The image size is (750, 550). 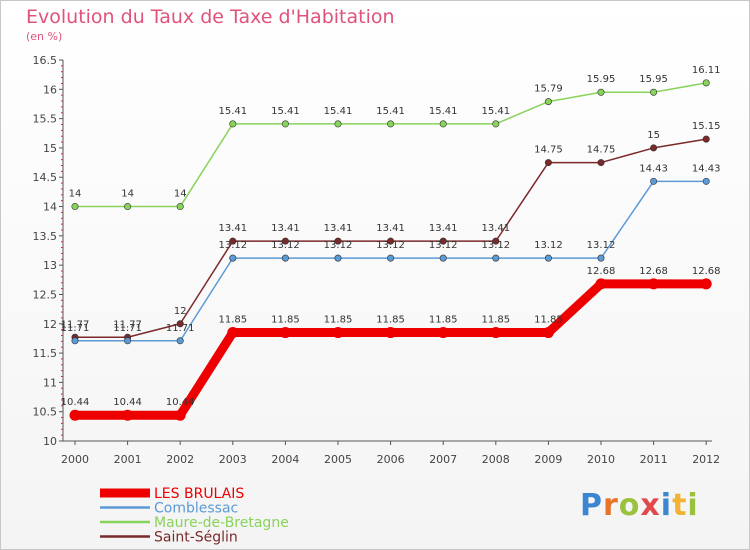 I want to click on y-tick-label: 16, so click(x=50, y=89).